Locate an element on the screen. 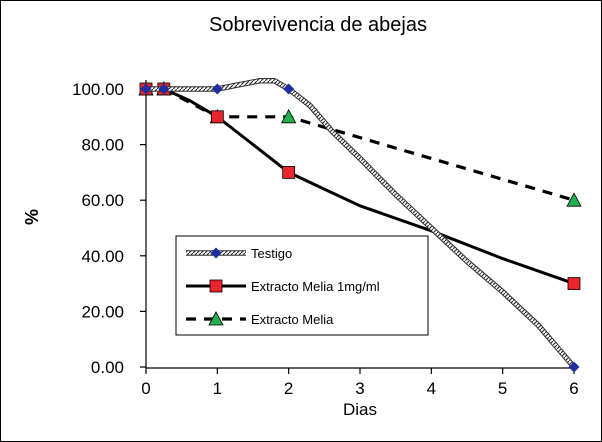 Image resolution: width=602 pixels, height=442 pixels. x-axis-label: Dias is located at coordinates (360, 409).